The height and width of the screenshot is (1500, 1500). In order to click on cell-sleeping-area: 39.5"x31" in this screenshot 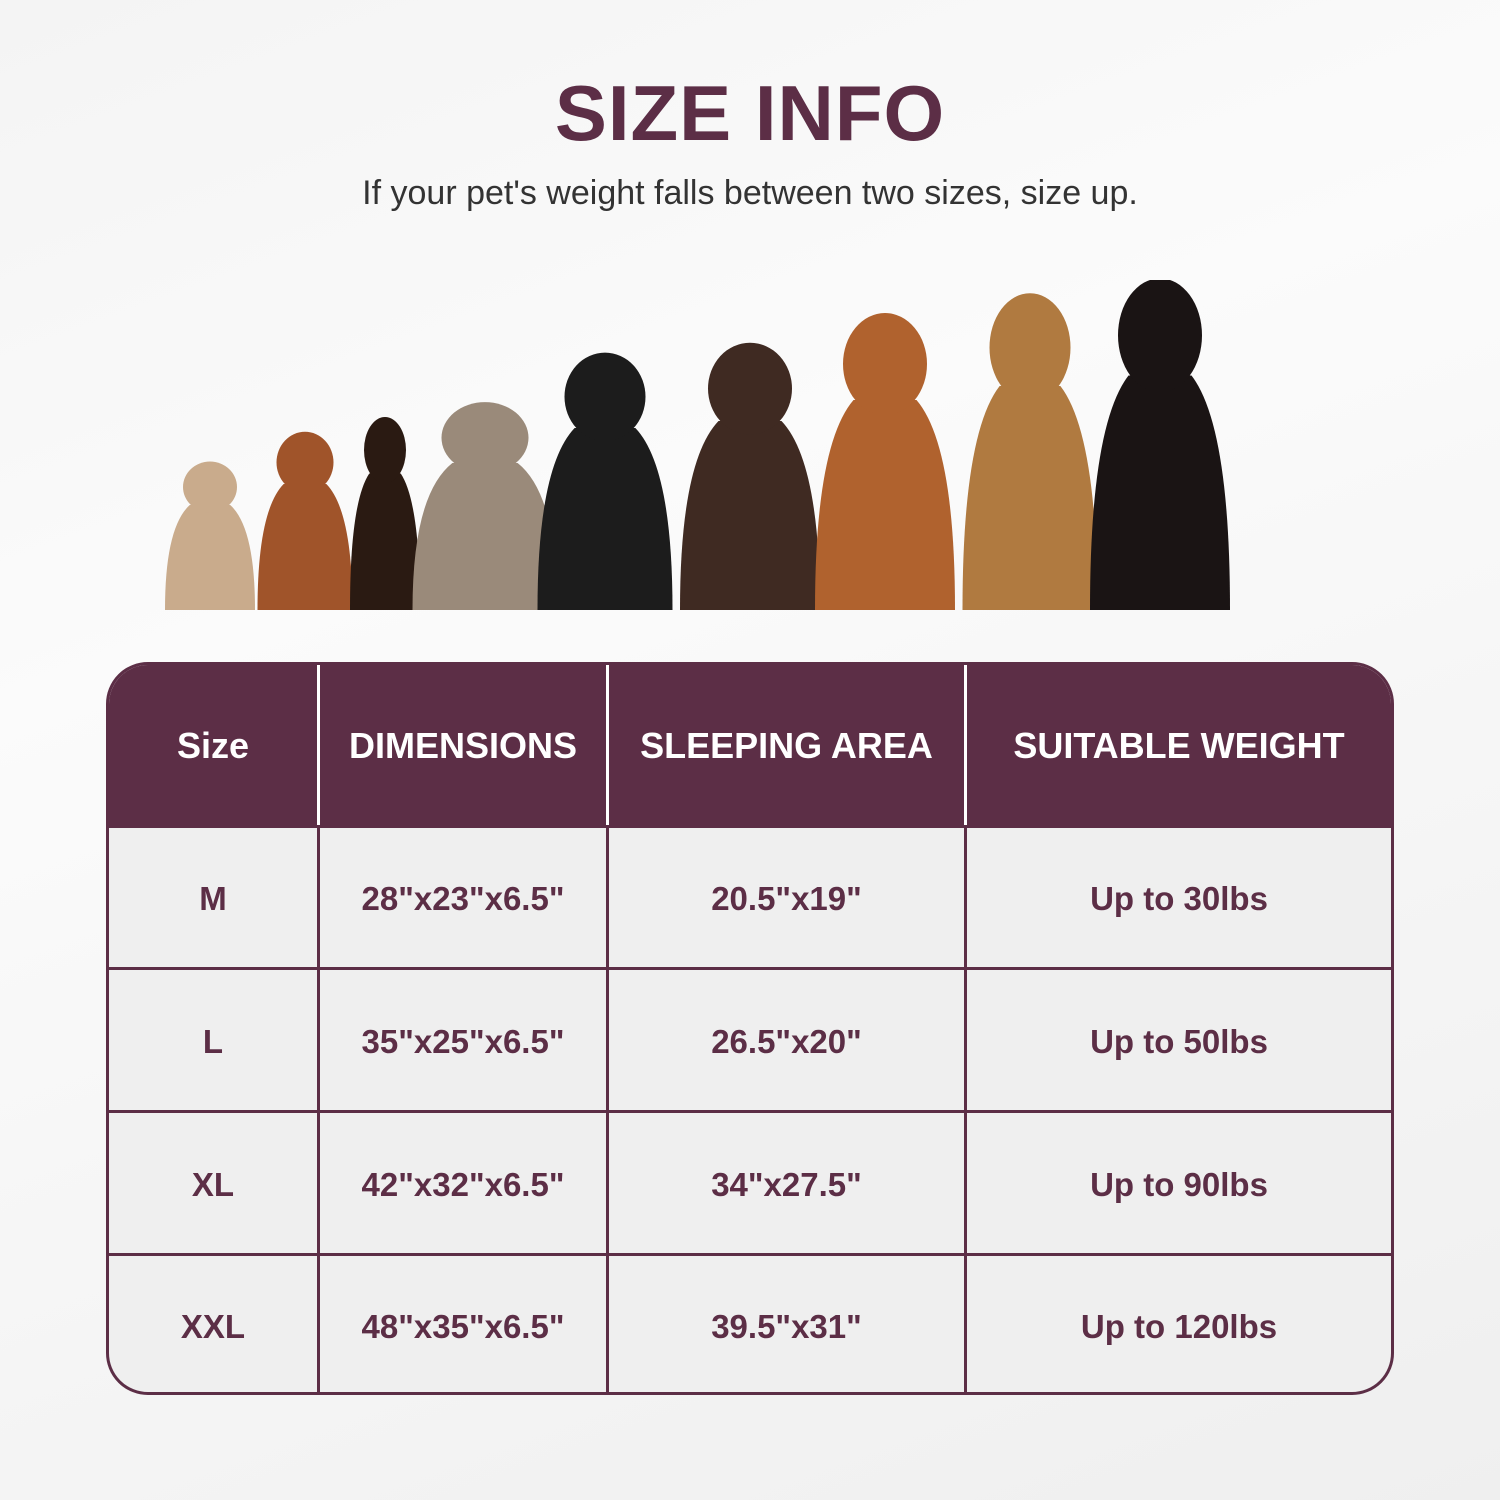, I will do `click(788, 1322)`.